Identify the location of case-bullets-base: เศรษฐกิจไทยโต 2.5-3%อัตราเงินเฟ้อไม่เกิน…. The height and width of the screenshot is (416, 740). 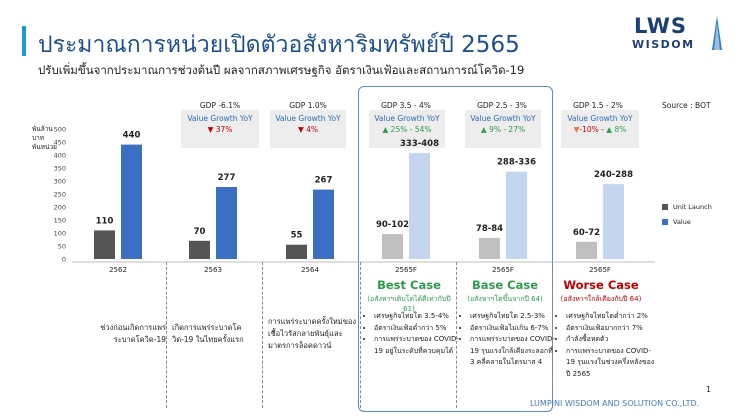
(508, 340).